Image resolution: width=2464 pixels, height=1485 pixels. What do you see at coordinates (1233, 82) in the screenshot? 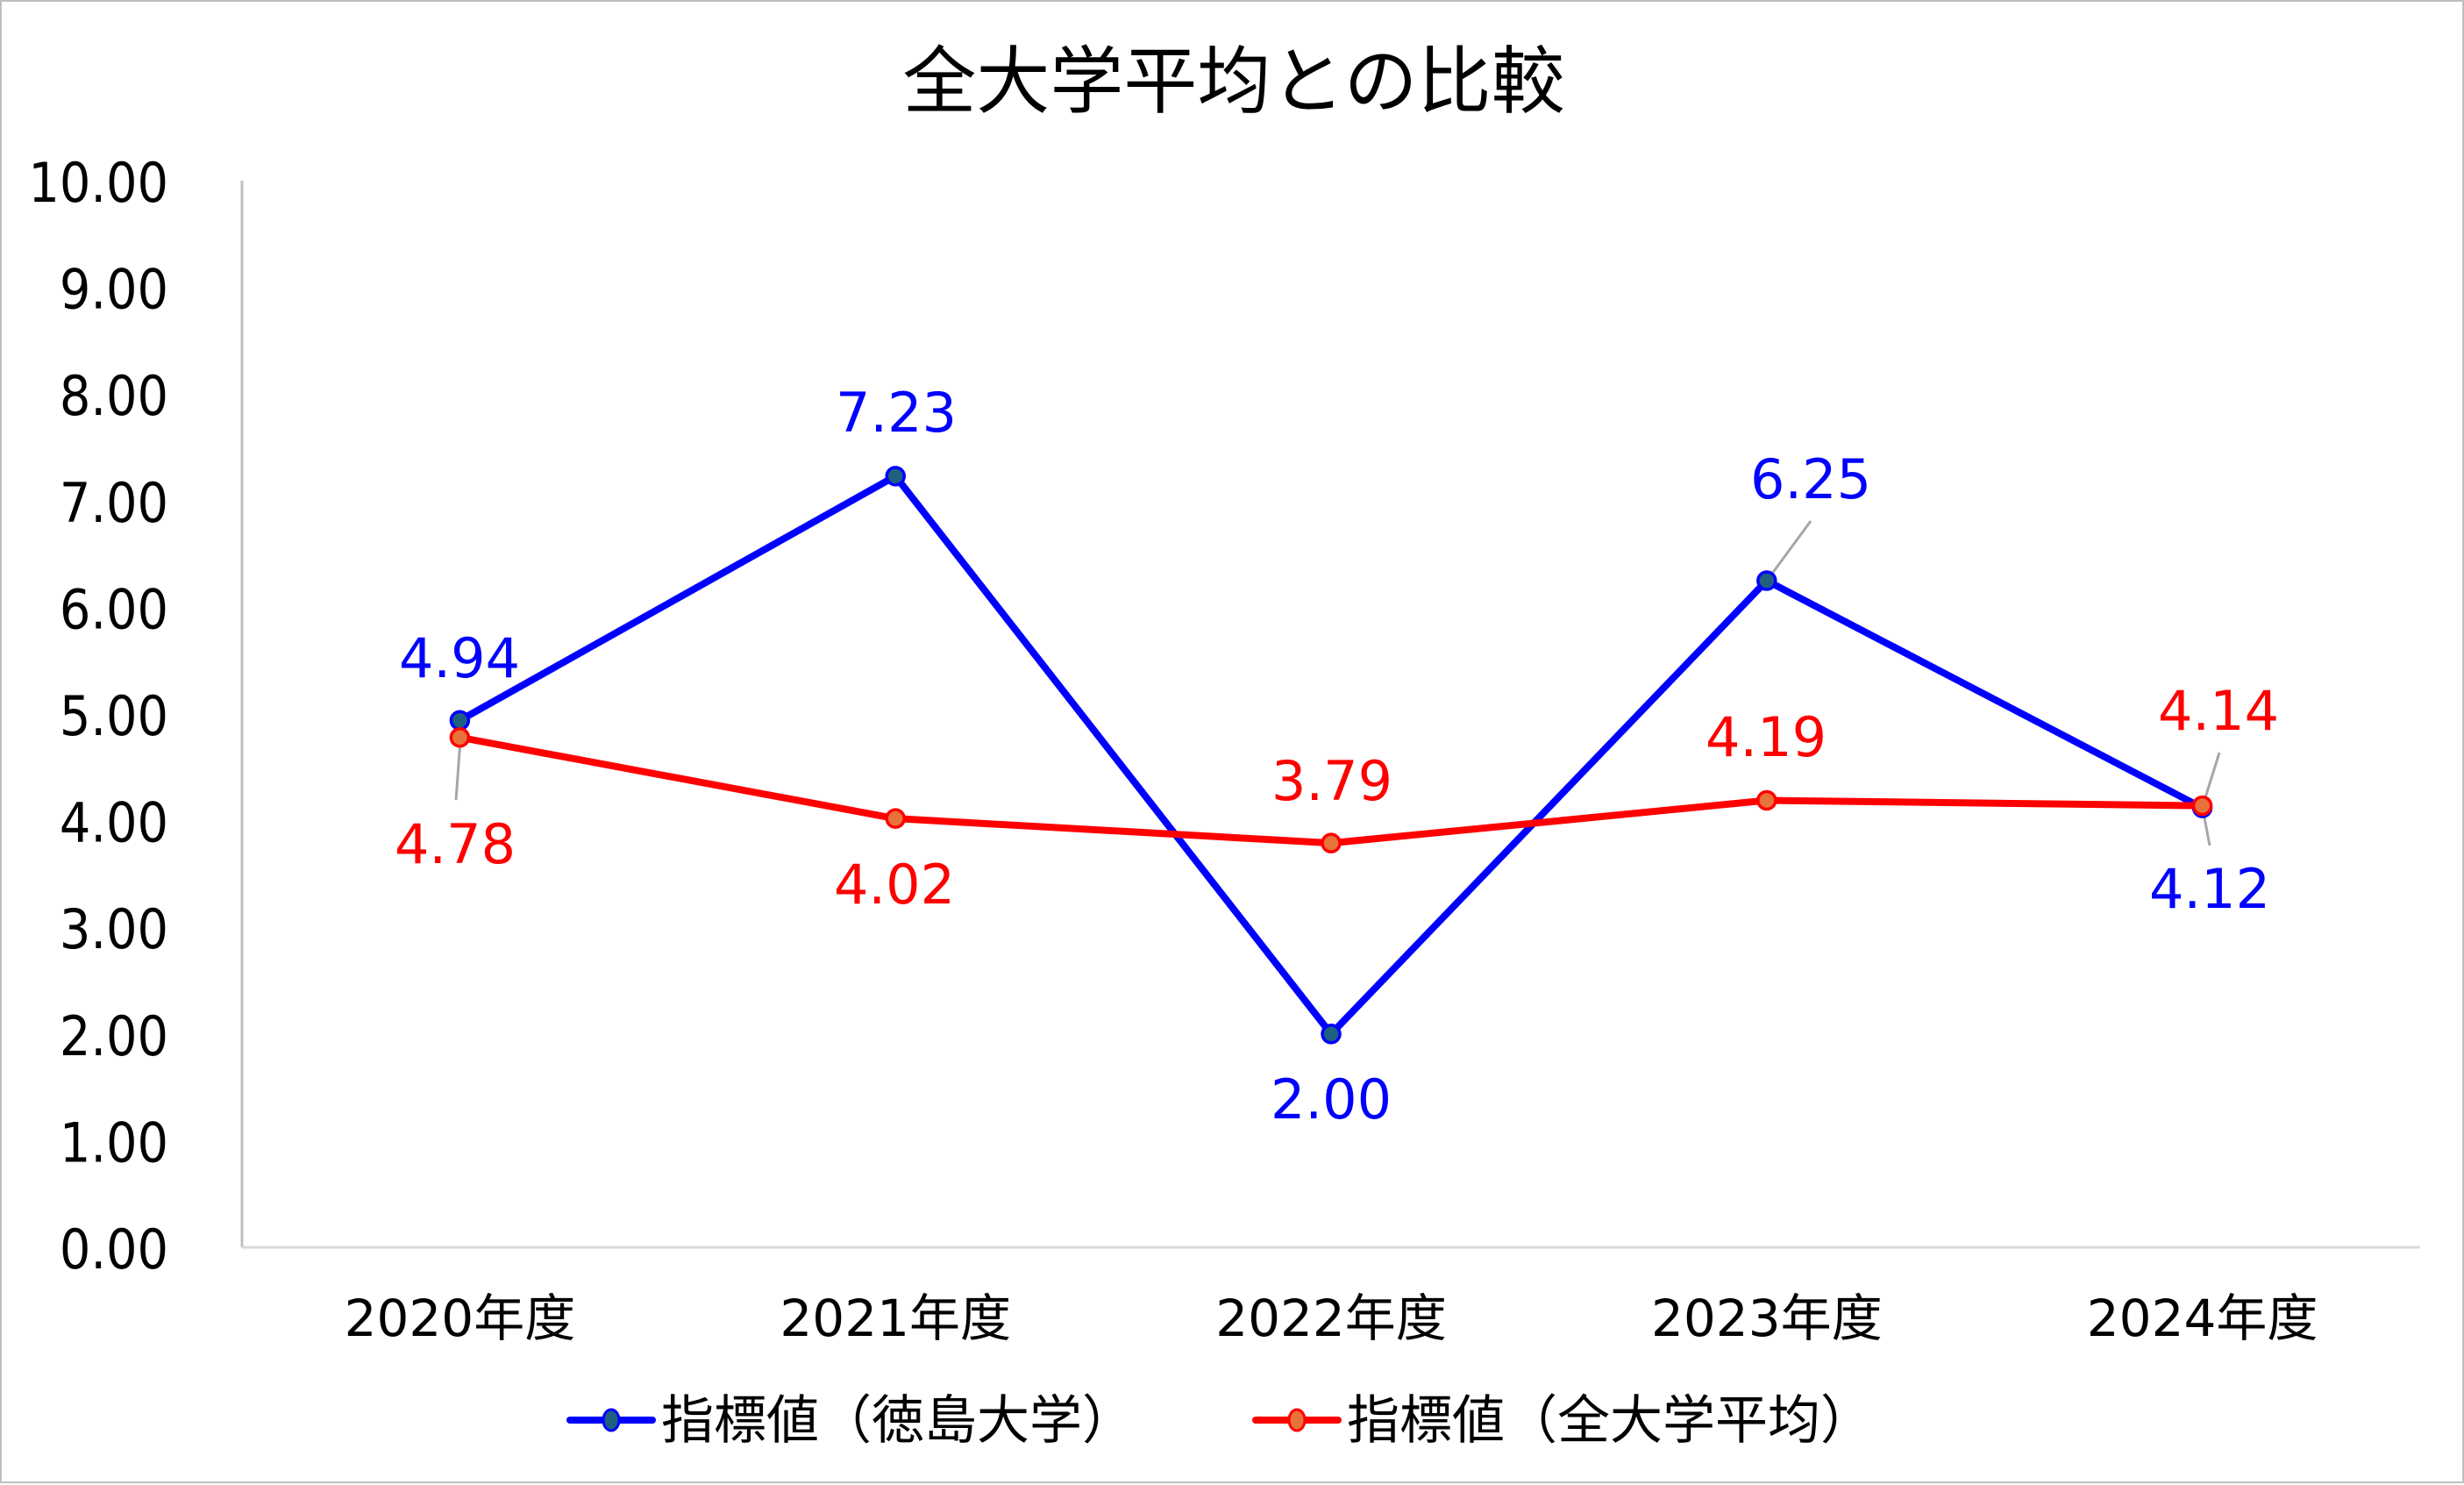
I see `chart-title: 全大学平均との比較` at bounding box center [1233, 82].